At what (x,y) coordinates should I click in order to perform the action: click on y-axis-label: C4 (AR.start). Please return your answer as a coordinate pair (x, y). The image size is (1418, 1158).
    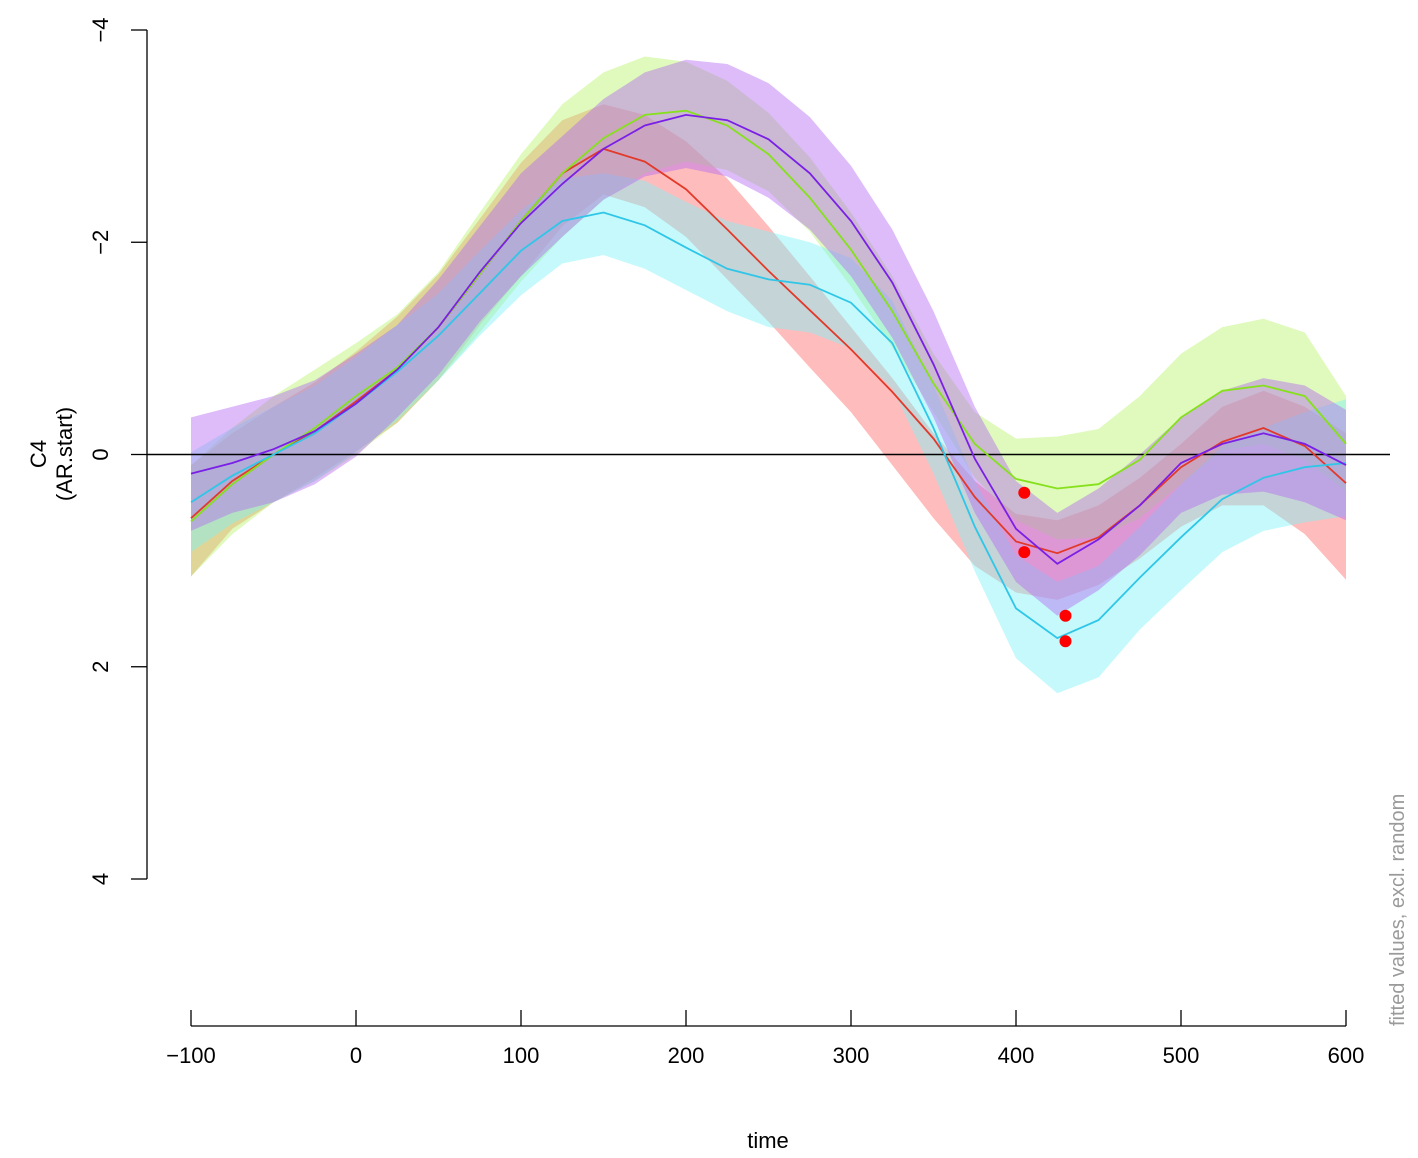
    Looking at the image, I should click on (51, 454).